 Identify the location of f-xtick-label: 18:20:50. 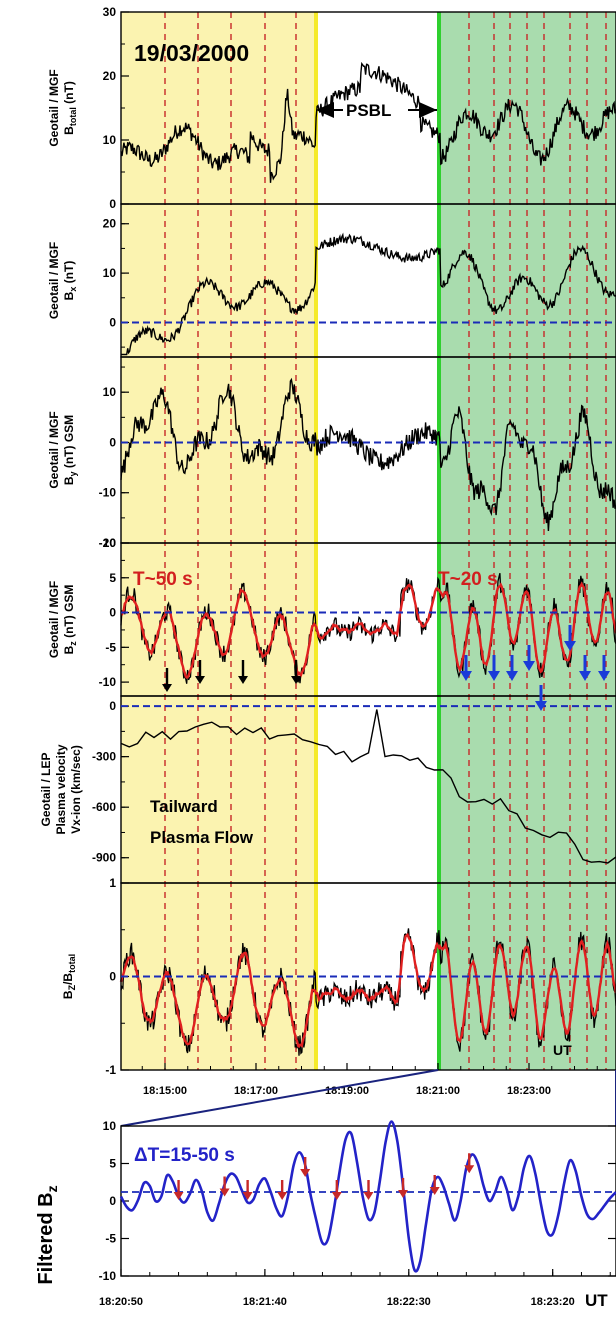
(121, 1302).